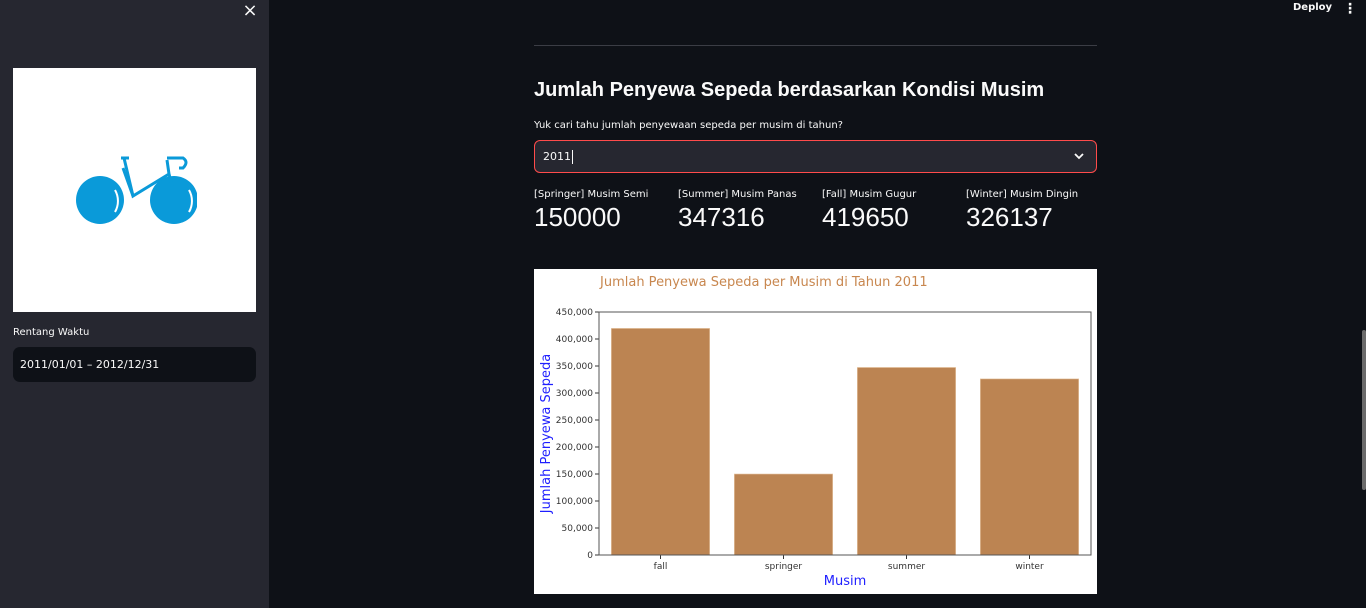 This screenshot has width=1366, height=608. I want to click on date-range-label: Rentang Waktu, so click(51, 332).